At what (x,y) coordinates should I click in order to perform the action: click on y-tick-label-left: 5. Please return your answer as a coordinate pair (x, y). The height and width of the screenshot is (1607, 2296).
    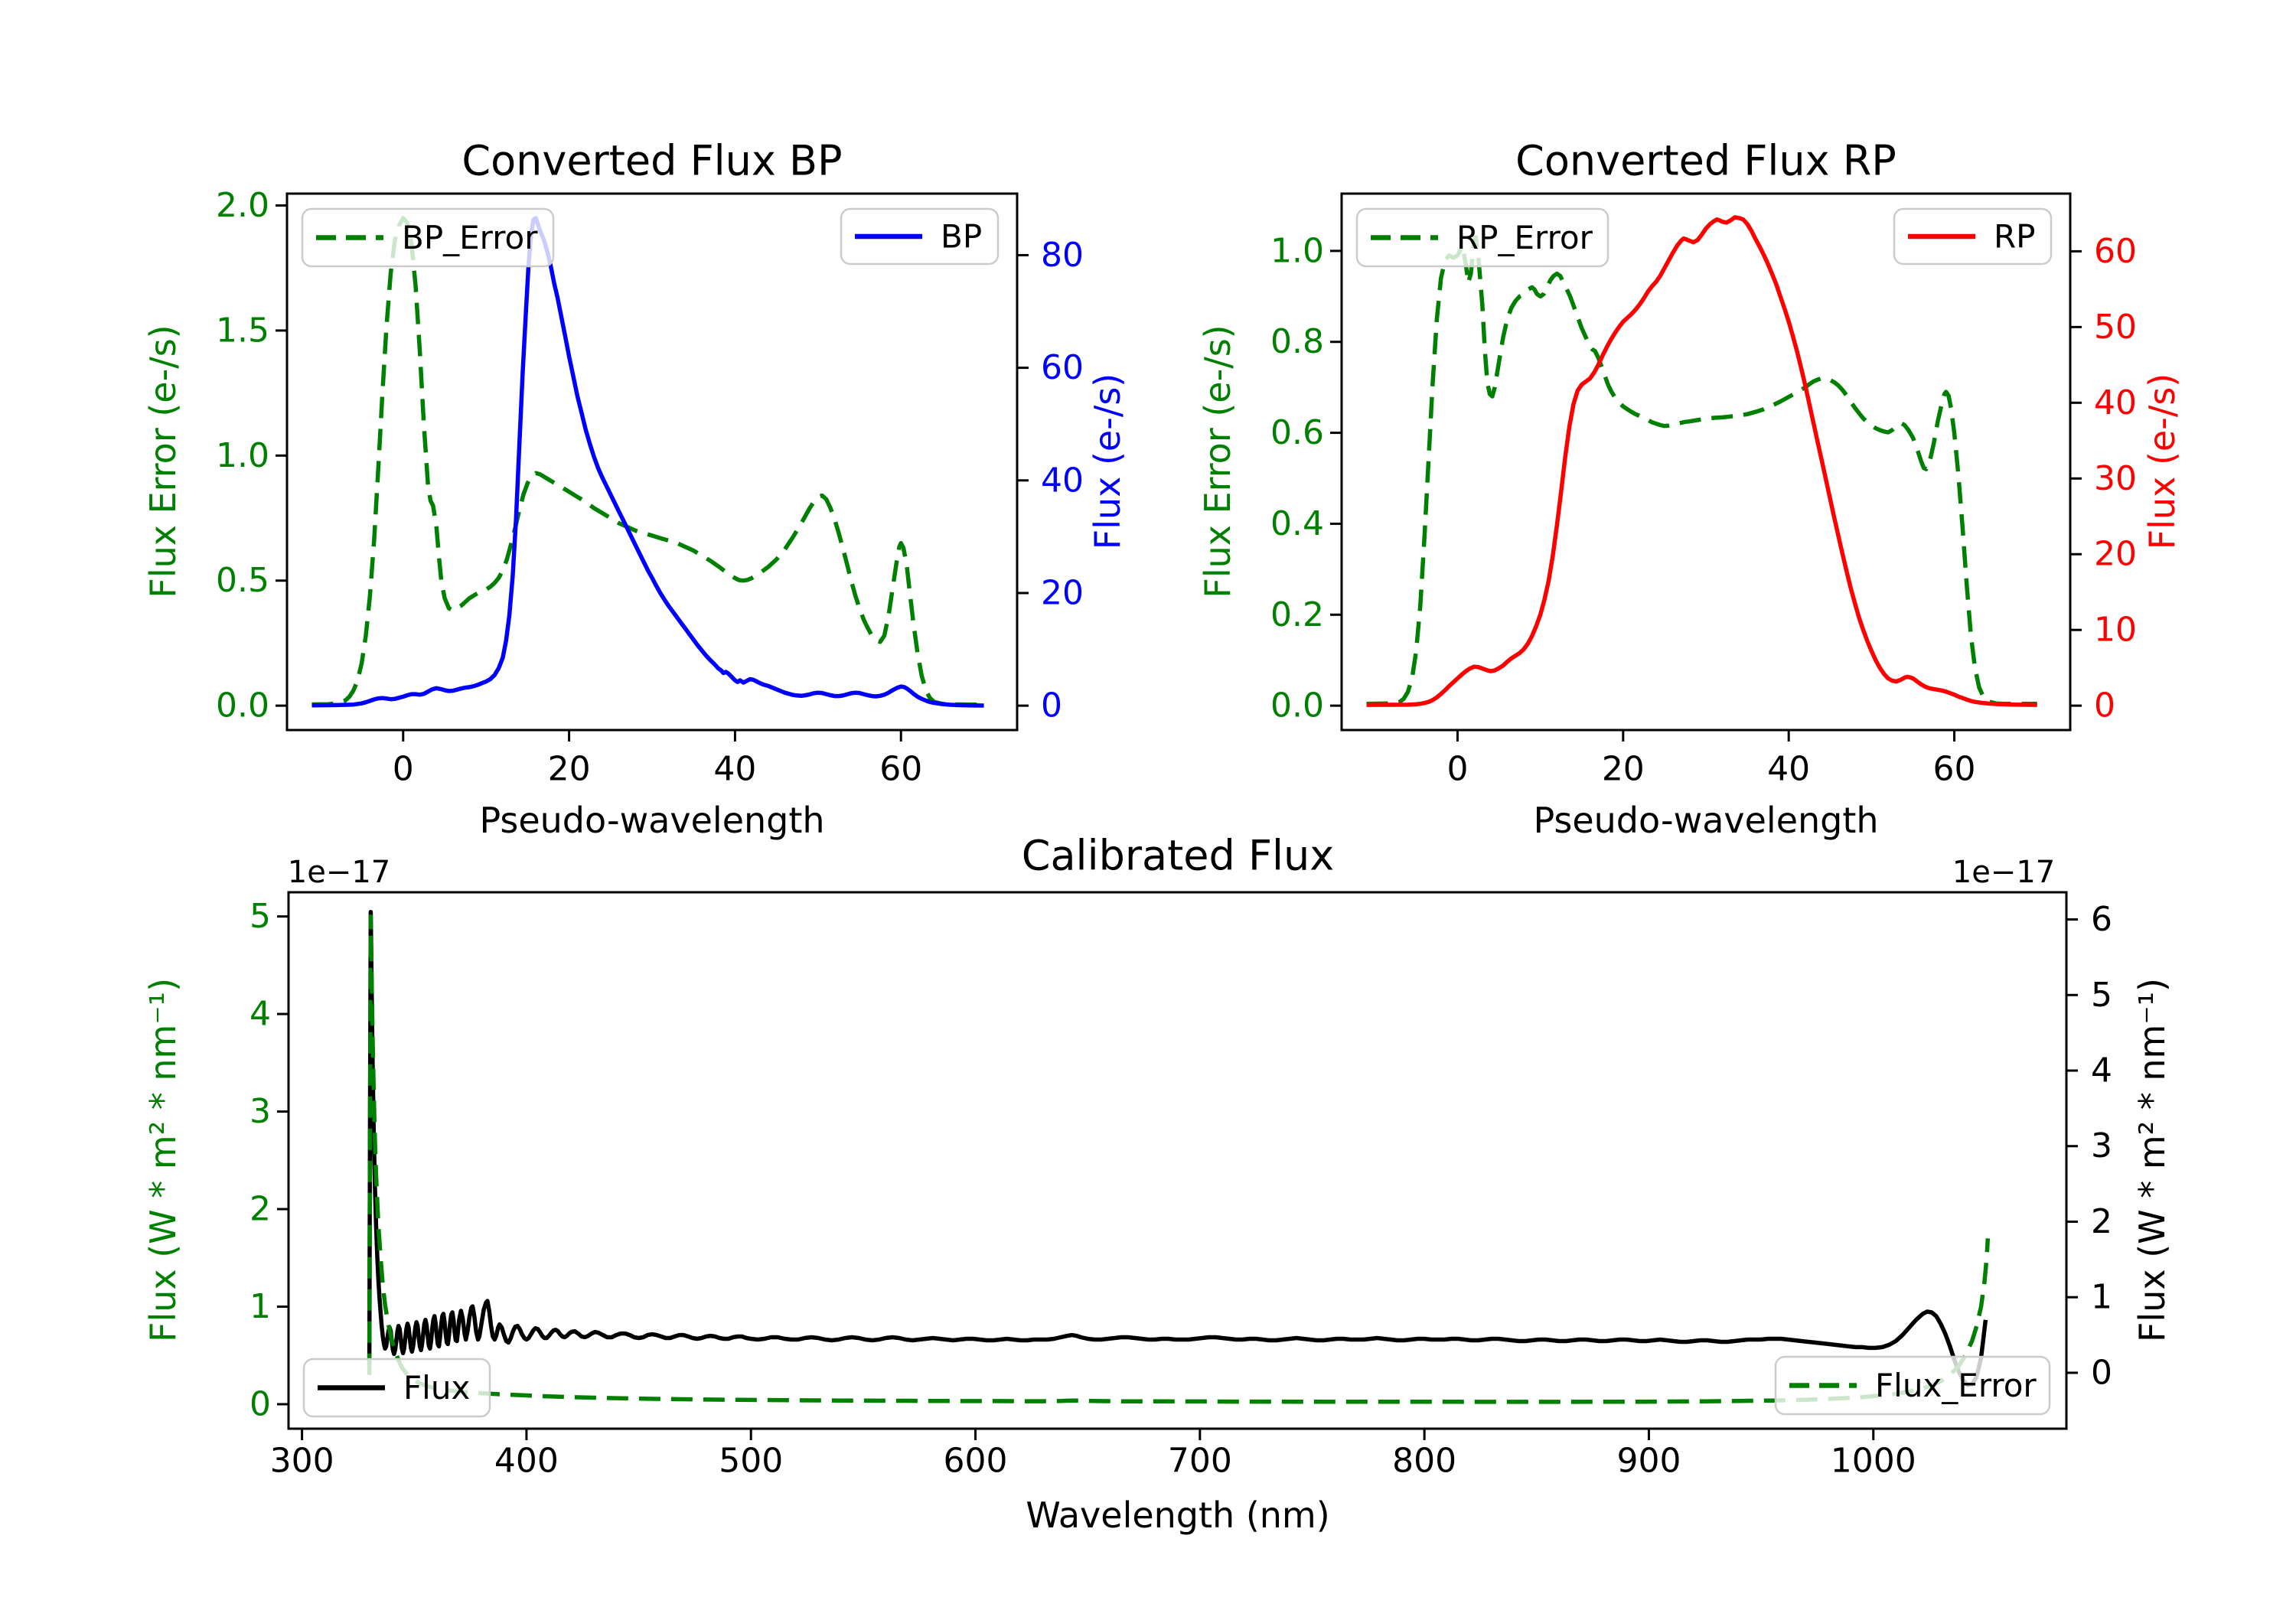
    Looking at the image, I should click on (260, 917).